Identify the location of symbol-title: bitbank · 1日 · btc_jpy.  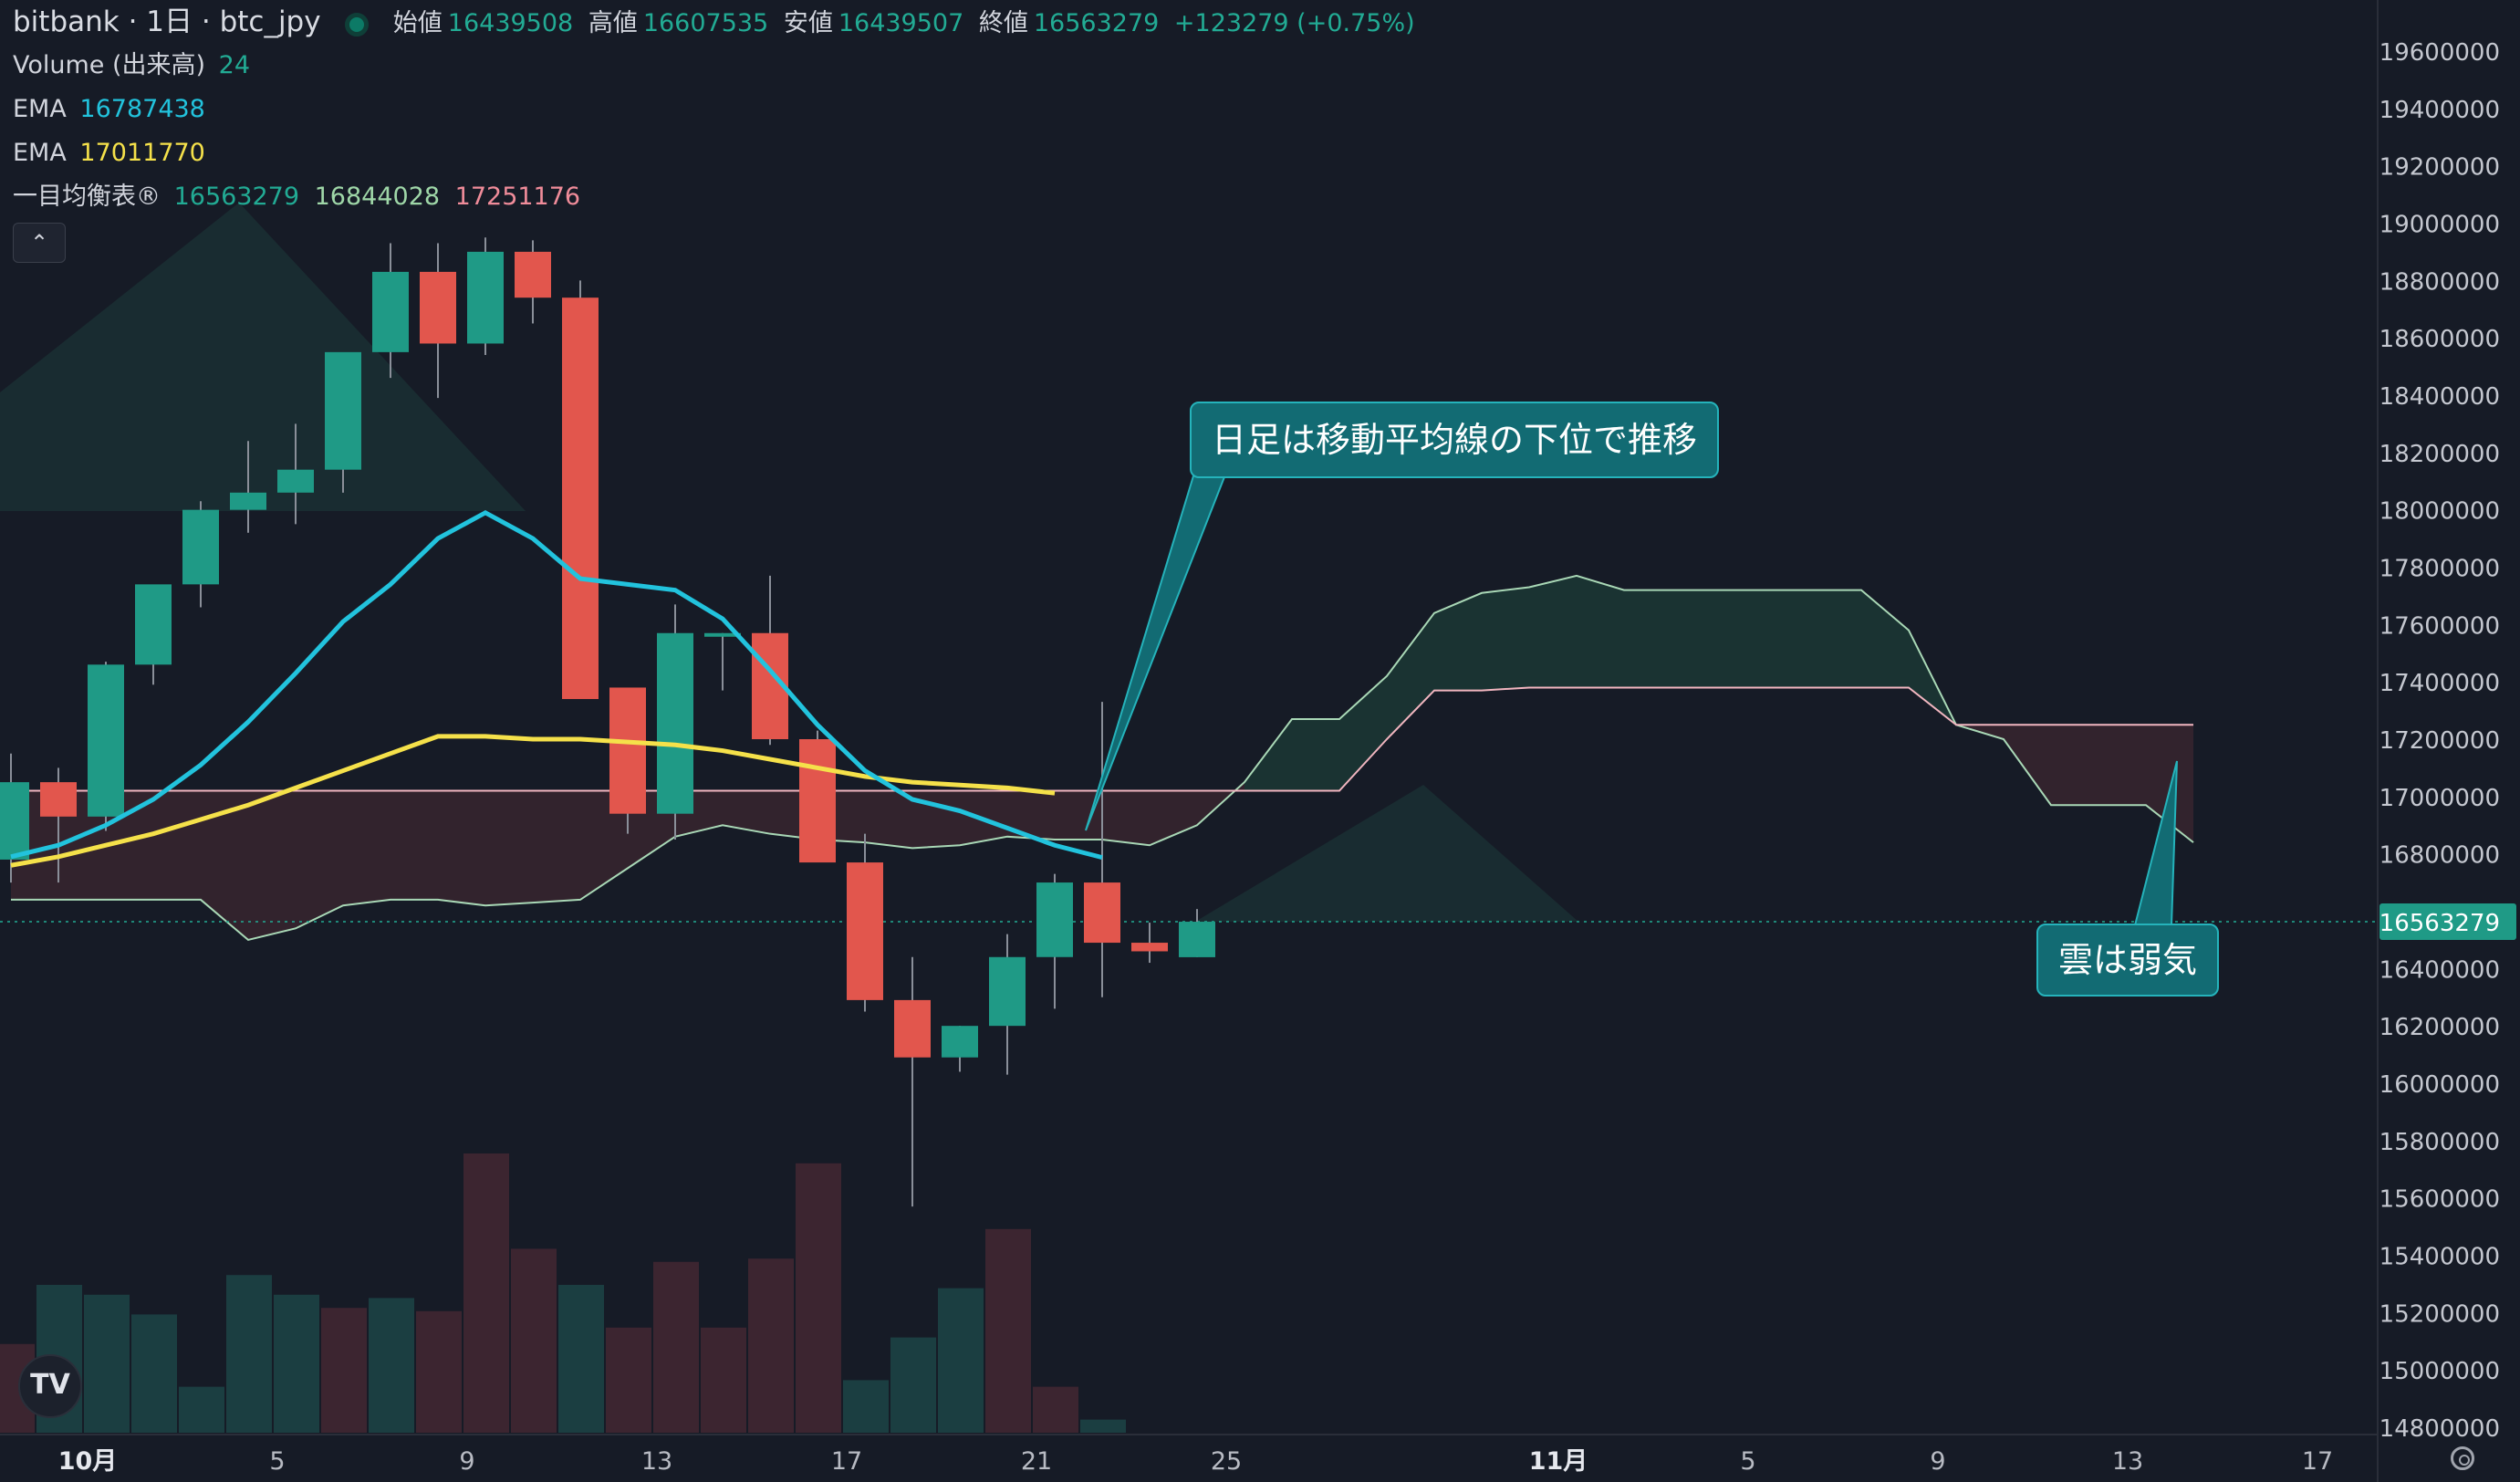
(167, 21).